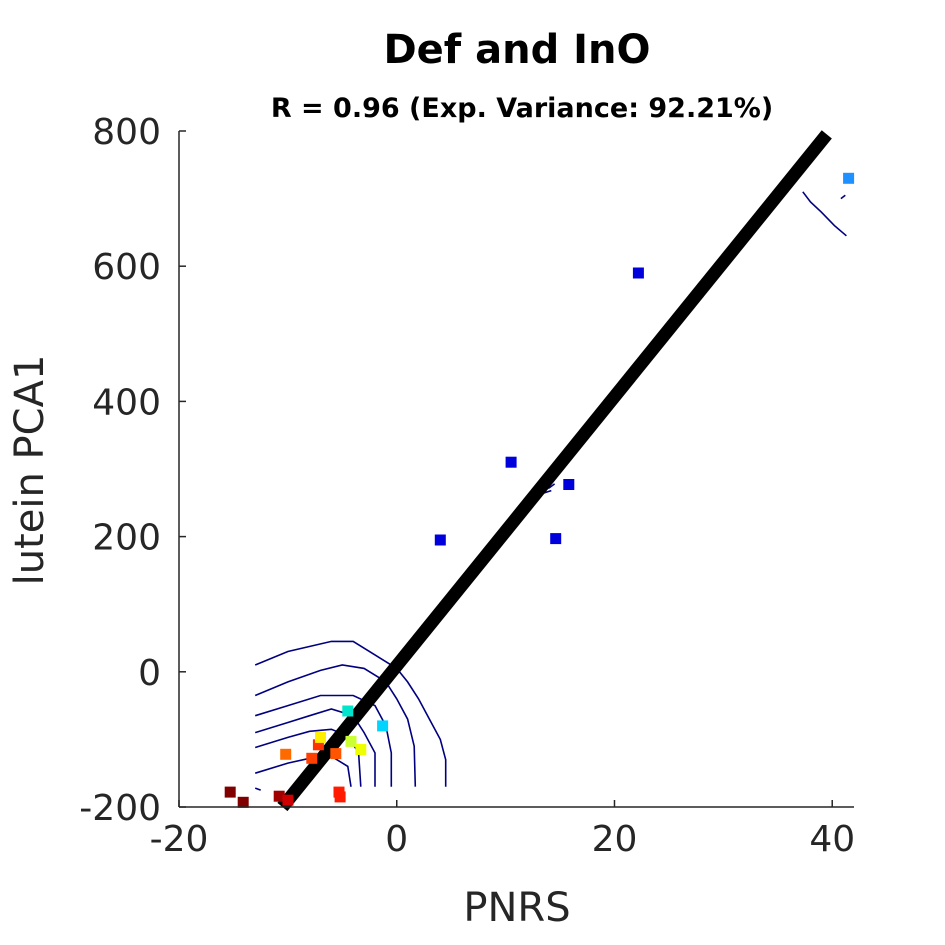 This screenshot has height=945, width=945. Describe the element at coordinates (120, 808) in the screenshot. I see `y-tick-label: -200` at that location.